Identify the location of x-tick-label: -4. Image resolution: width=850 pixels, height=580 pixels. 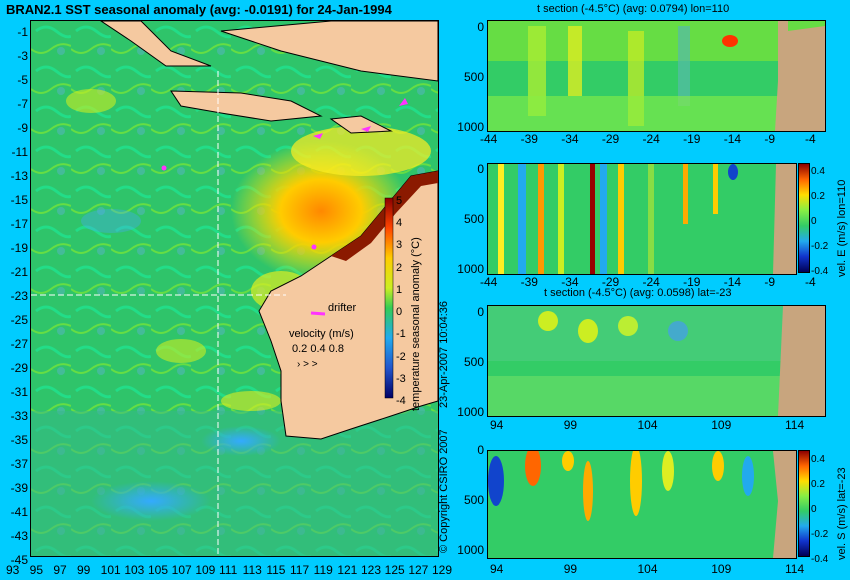
(810, 282).